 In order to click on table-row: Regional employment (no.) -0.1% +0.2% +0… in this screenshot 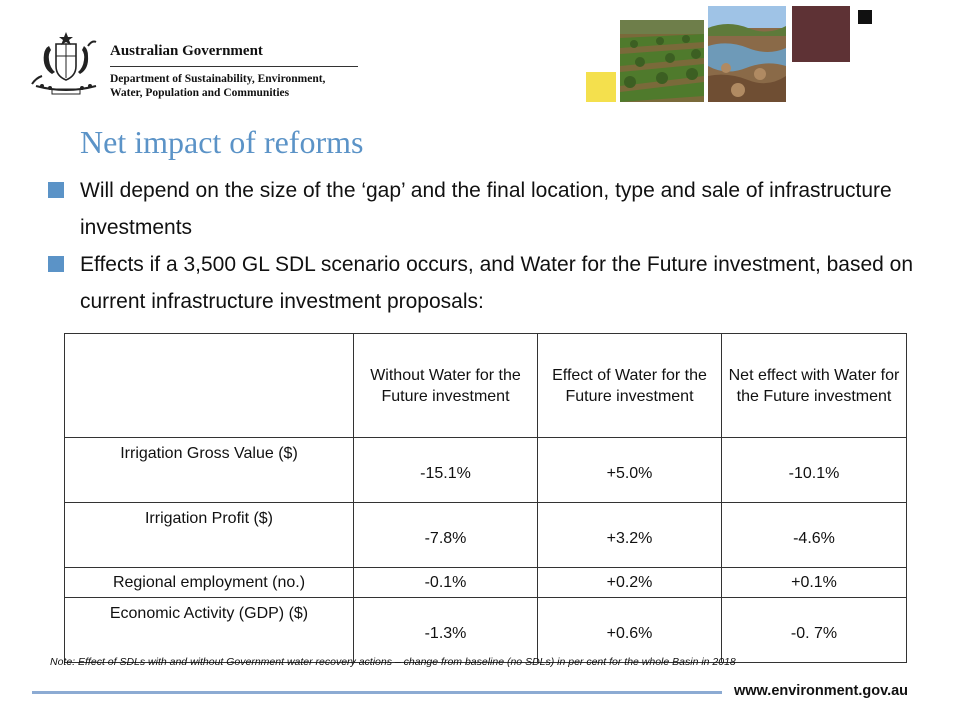, I will do `click(485, 582)`.